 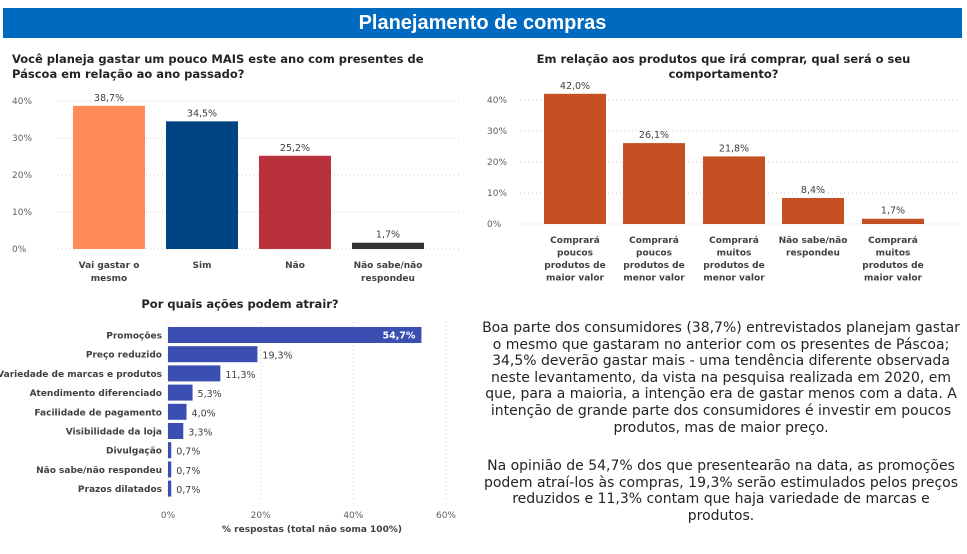 I want to click on y-category-label: Prazos dilatados, so click(x=120, y=490).